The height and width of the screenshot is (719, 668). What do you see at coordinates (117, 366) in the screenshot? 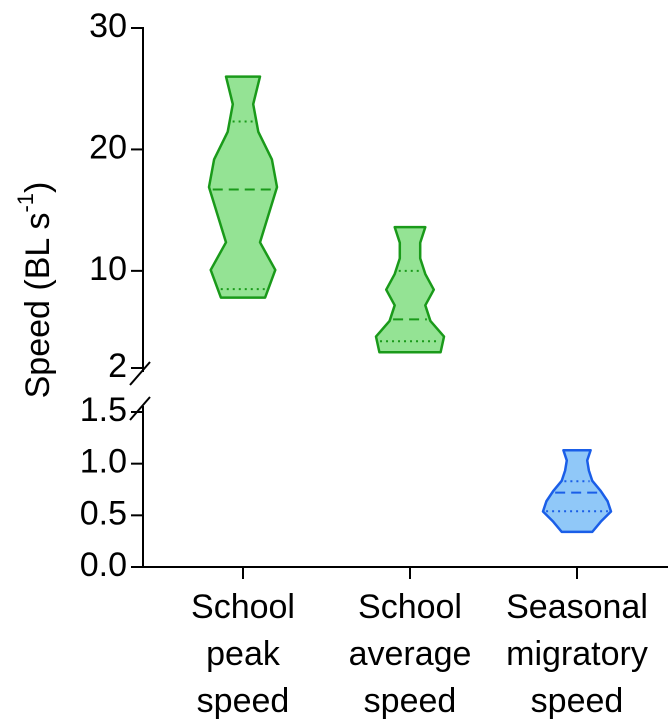
I see `y-tick-label: 2` at bounding box center [117, 366].